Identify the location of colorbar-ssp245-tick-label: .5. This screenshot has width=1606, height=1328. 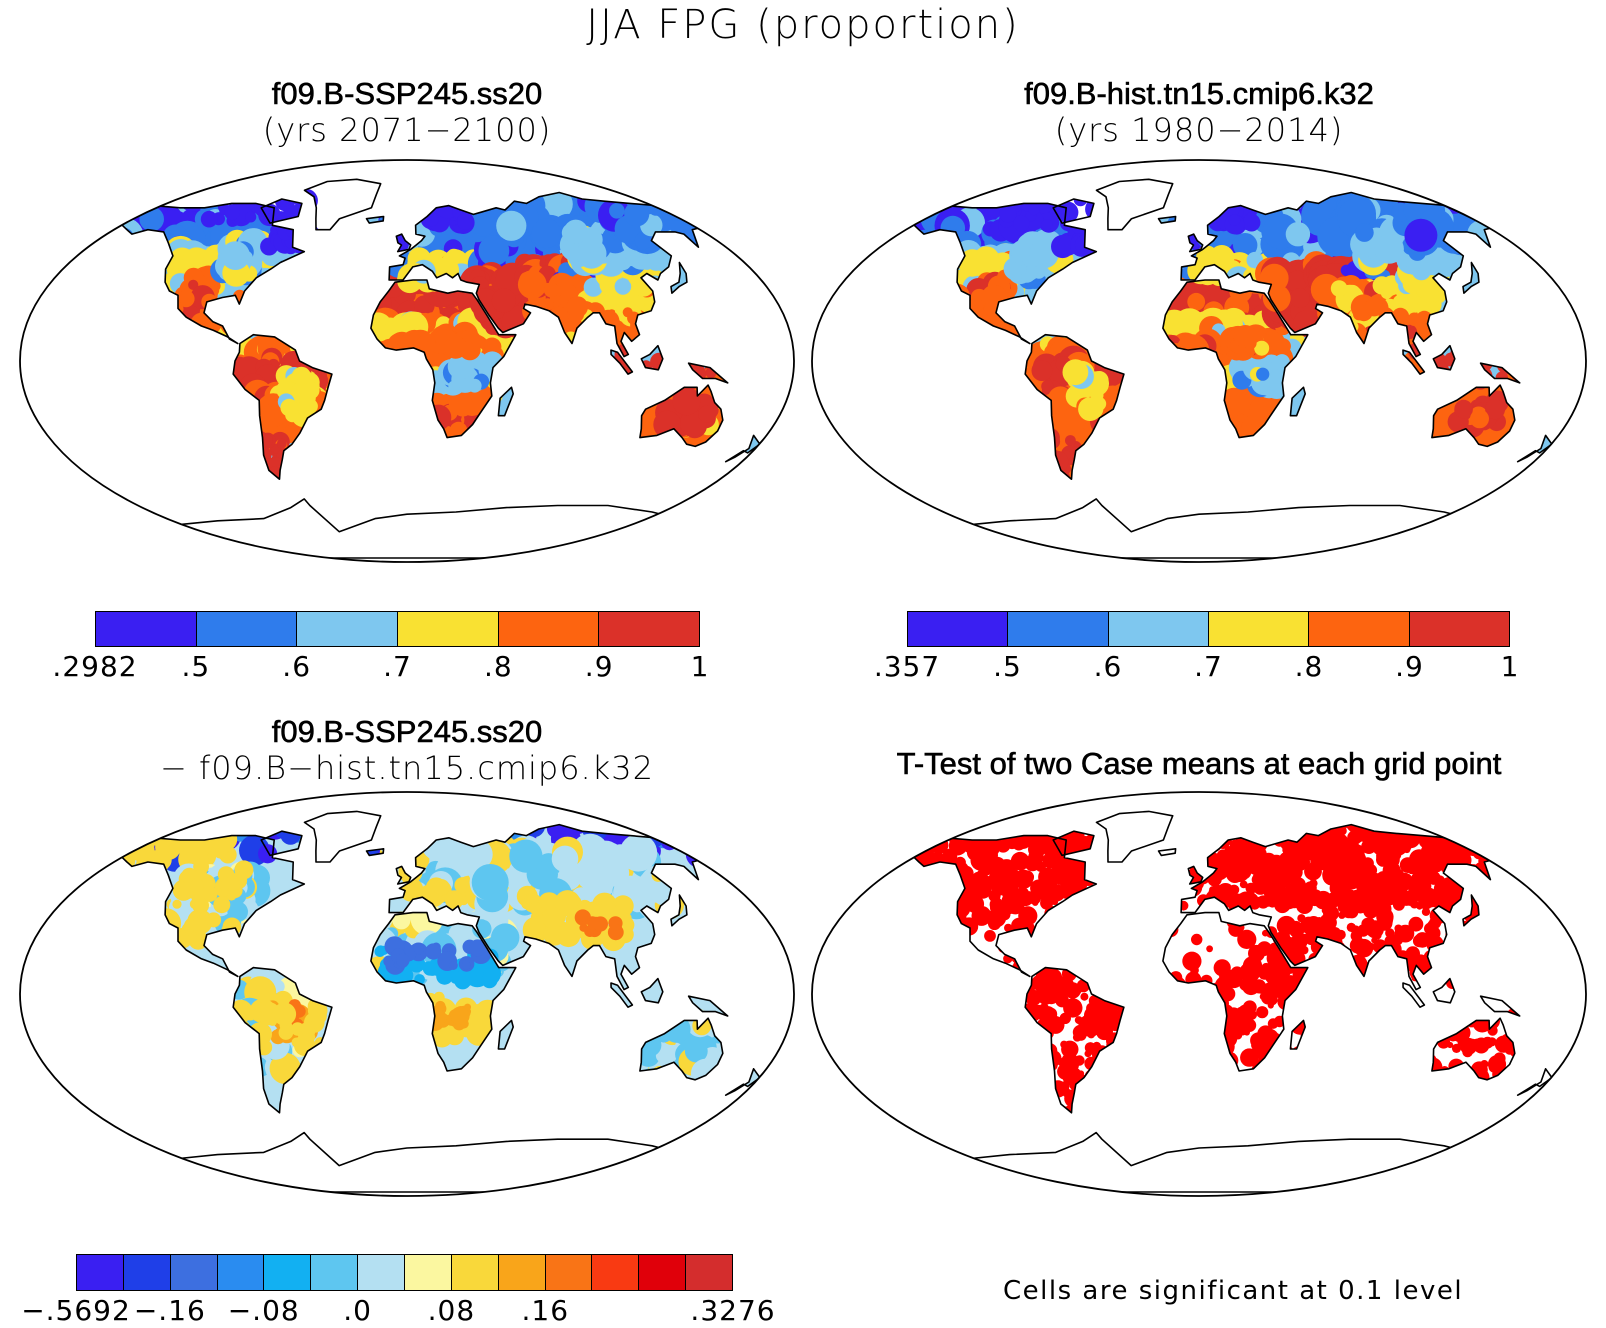
(195, 666).